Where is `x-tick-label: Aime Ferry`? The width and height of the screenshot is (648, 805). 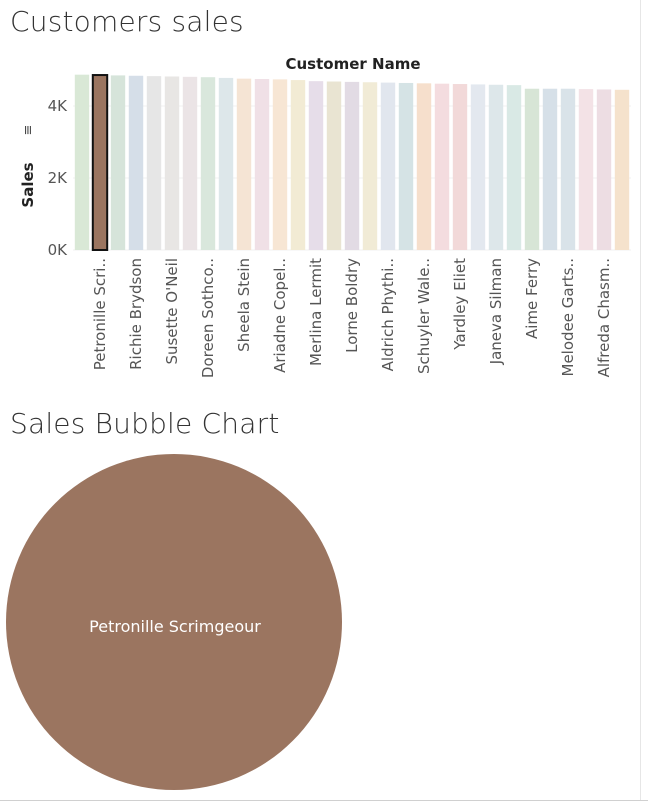 x-tick-label: Aime Ferry is located at coordinates (532, 298).